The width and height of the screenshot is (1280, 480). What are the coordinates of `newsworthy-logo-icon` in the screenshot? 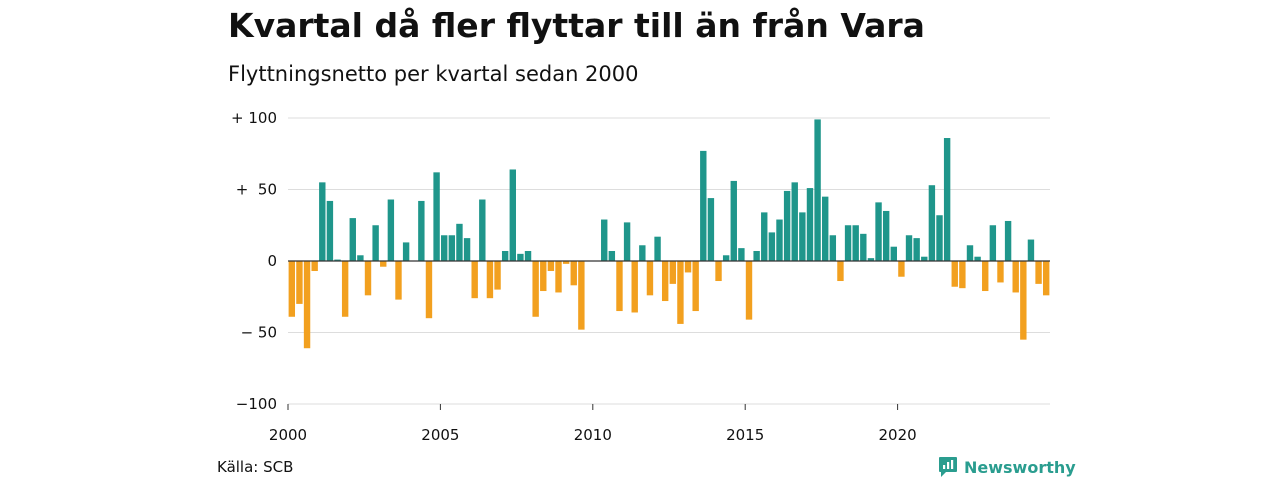 It's located at (948, 467).